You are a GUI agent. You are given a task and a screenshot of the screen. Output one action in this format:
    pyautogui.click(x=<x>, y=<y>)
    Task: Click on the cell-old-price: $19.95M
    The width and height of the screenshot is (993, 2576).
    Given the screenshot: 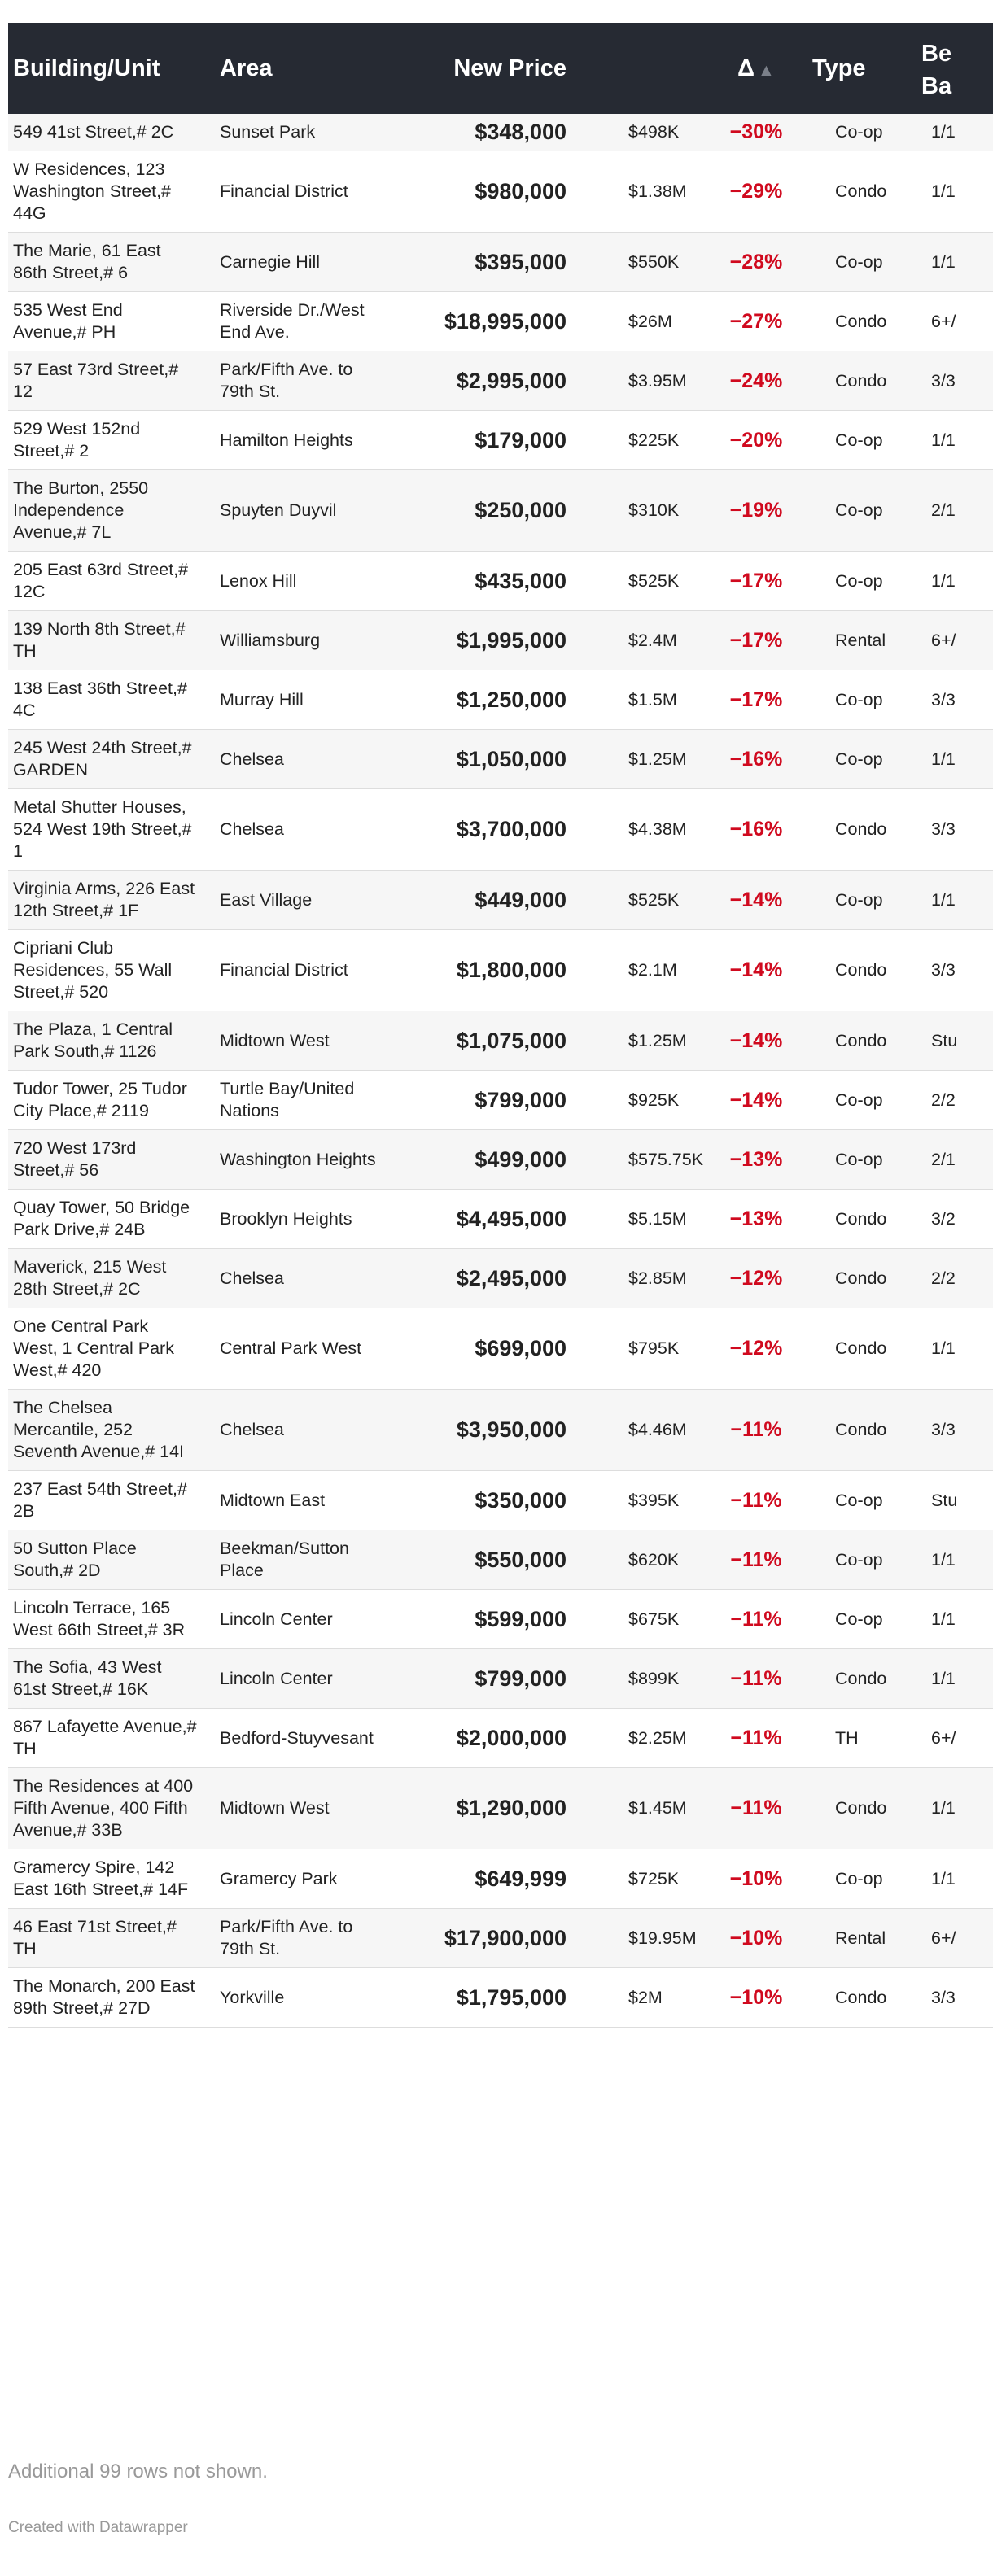 What is the action you would take?
    pyautogui.click(x=662, y=1938)
    